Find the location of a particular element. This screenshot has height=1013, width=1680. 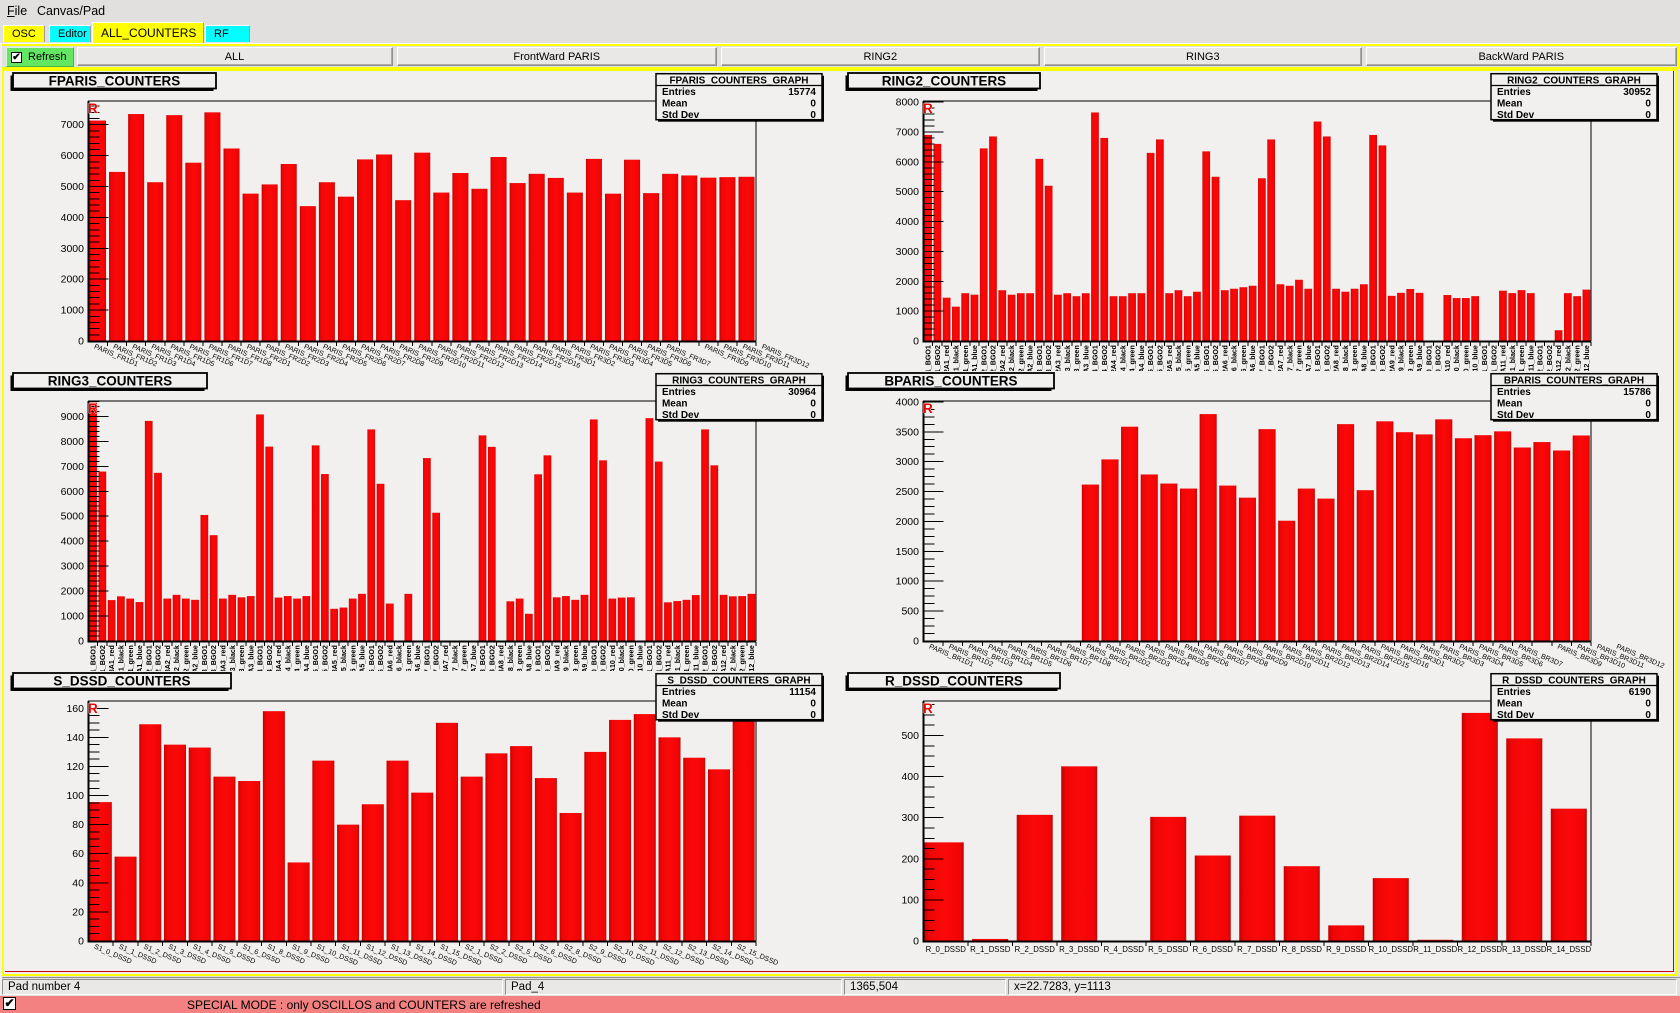

svg-text: RA12_green is located at coordinates (1577, 358).